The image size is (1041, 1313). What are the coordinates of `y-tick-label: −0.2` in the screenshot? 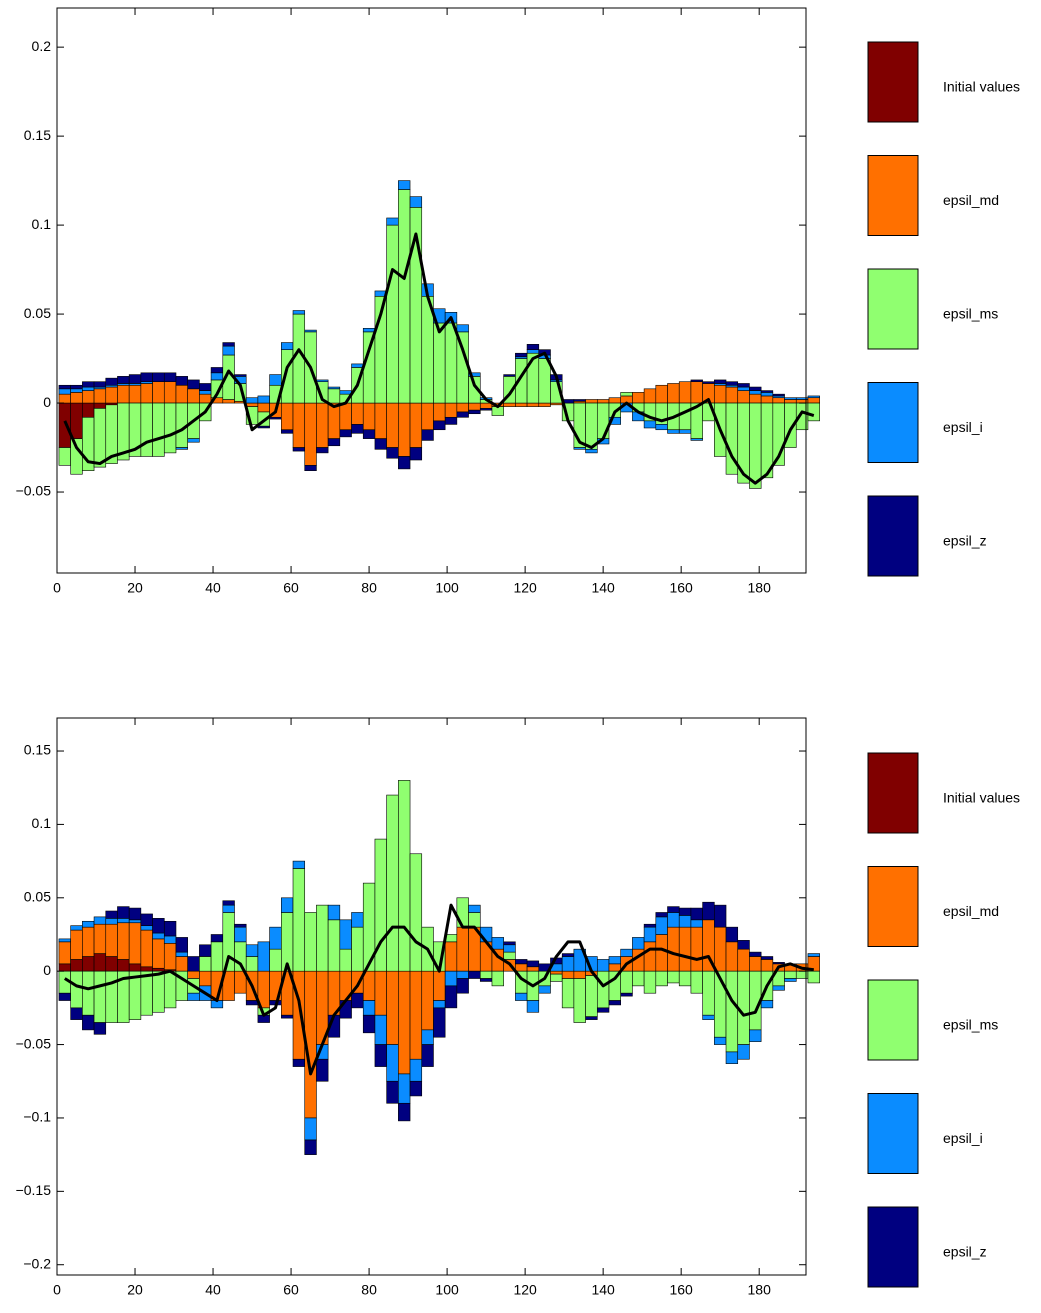 It's located at (37, 1263).